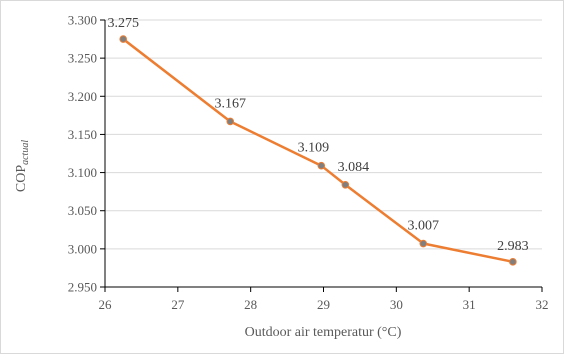 The width and height of the screenshot is (564, 358). What do you see at coordinates (354, 167) in the screenshot?
I see `data-label: 3.084` at bounding box center [354, 167].